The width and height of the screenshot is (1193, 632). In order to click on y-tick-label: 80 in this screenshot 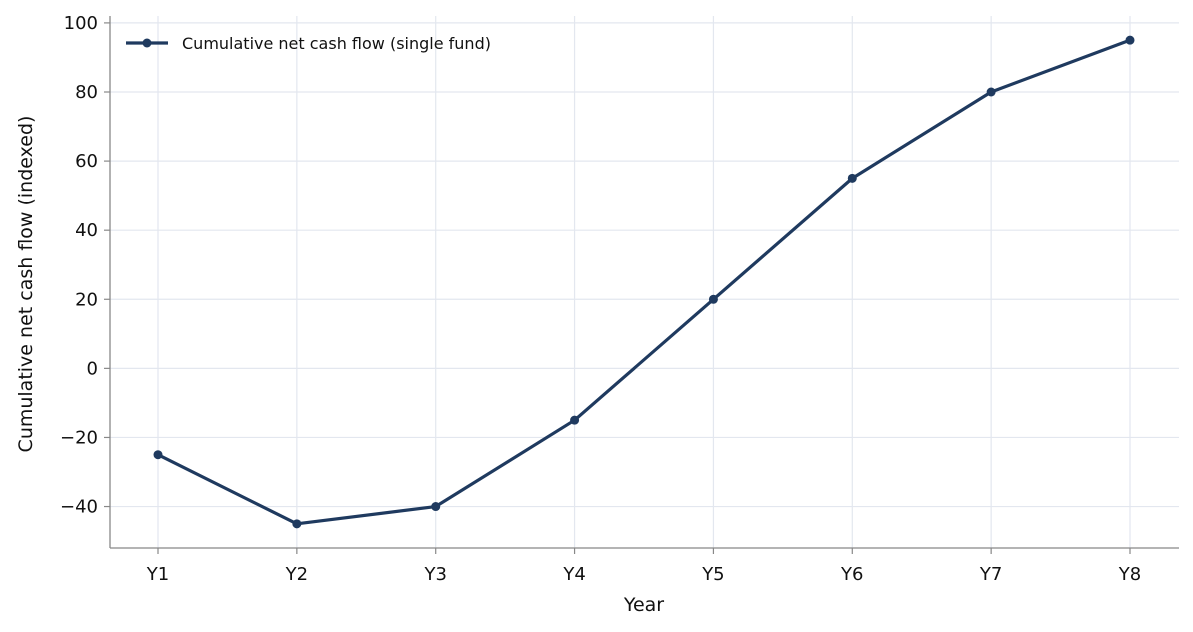, I will do `click(86, 92)`.